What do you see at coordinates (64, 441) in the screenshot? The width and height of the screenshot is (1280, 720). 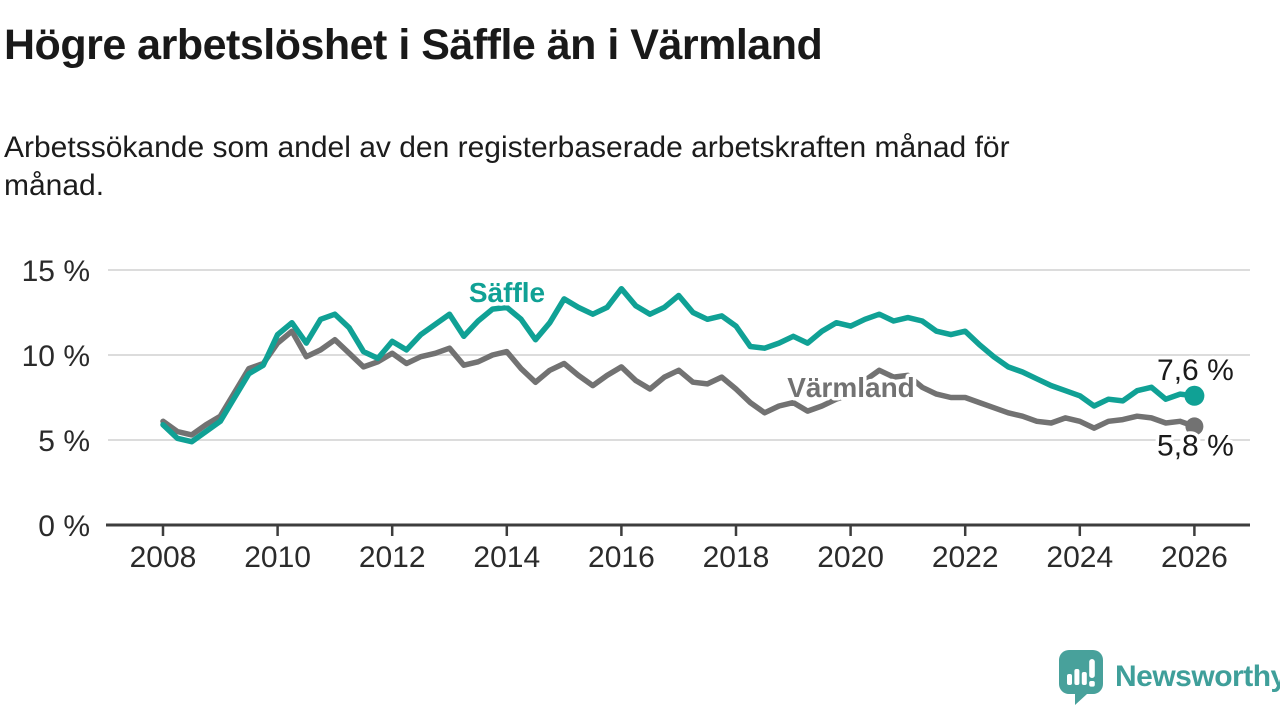 I see `y-axis-tick-label: 5 %` at bounding box center [64, 441].